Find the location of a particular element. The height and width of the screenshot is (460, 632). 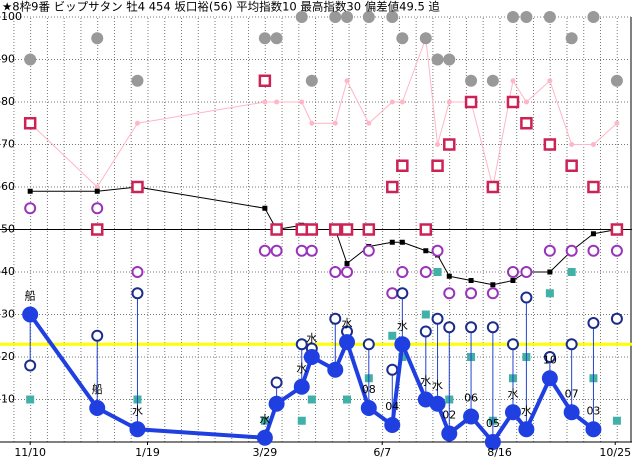

y-tick-label: 60 is located at coordinates (8, 186).